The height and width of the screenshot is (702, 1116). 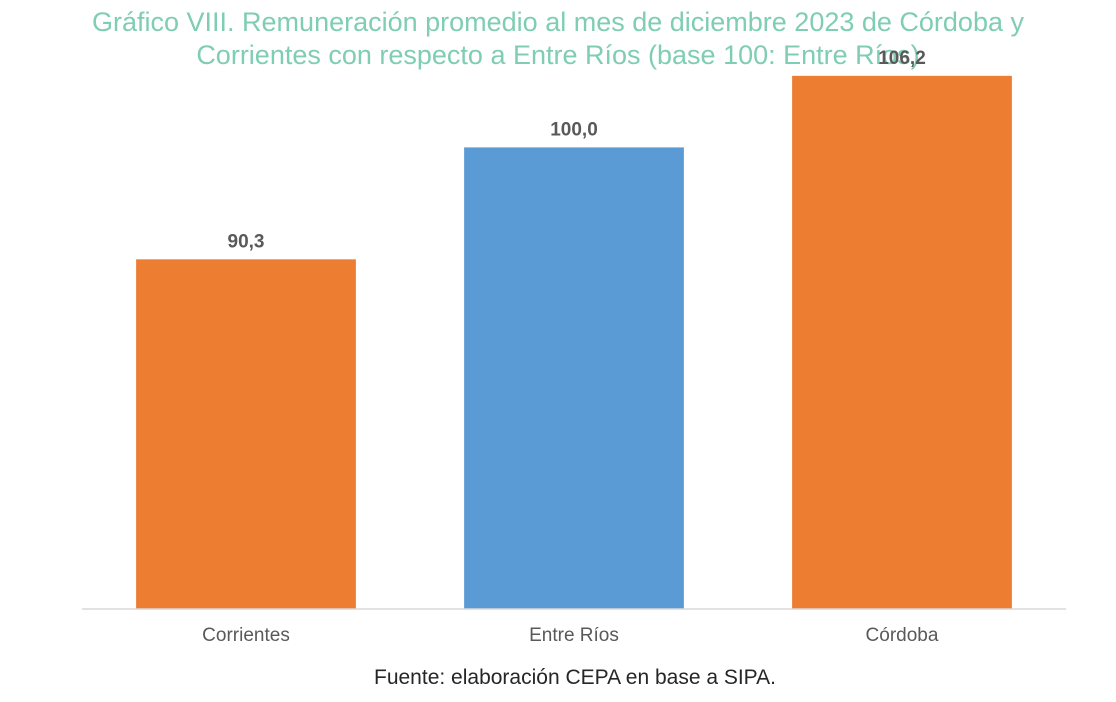 What do you see at coordinates (246, 635) in the screenshot?
I see `x-tick-label: Corrientes` at bounding box center [246, 635].